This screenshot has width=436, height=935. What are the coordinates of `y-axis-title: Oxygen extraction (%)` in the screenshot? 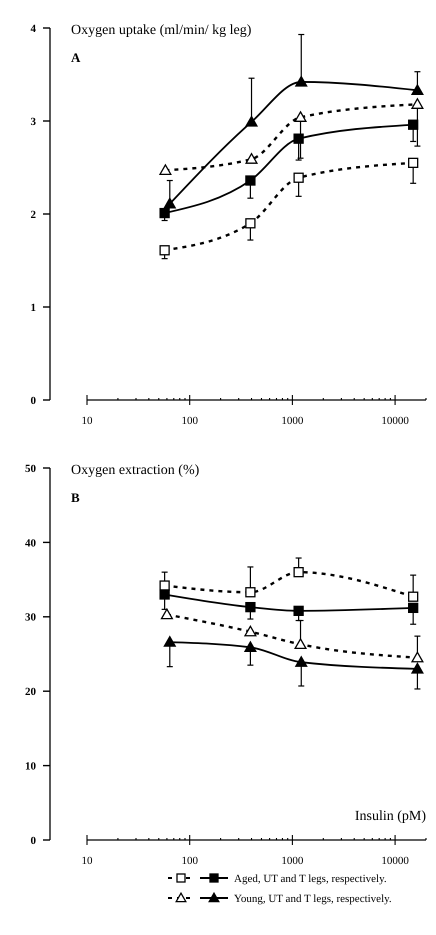 It's located at (135, 470).